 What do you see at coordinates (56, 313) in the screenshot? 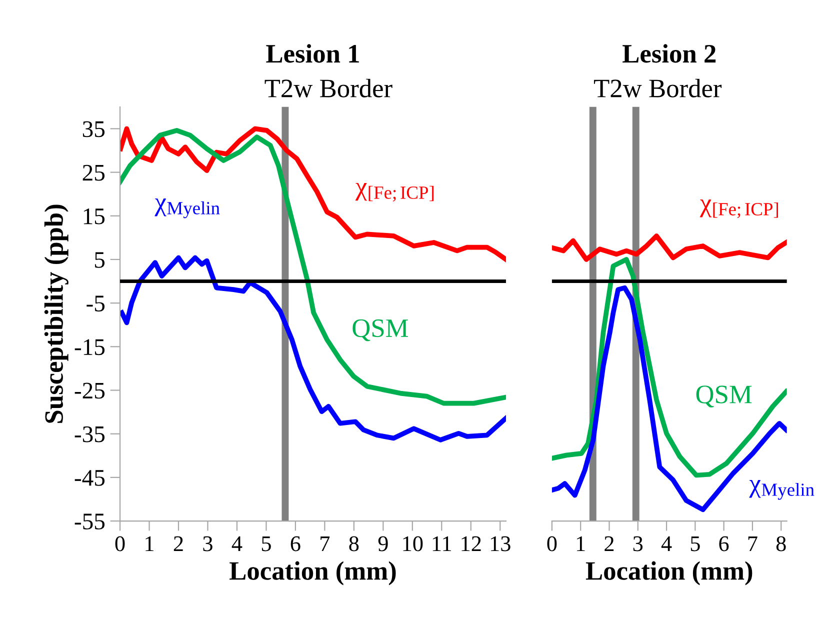
I see `y-axis-title: Susceptibility (ppb)` at bounding box center [56, 313].